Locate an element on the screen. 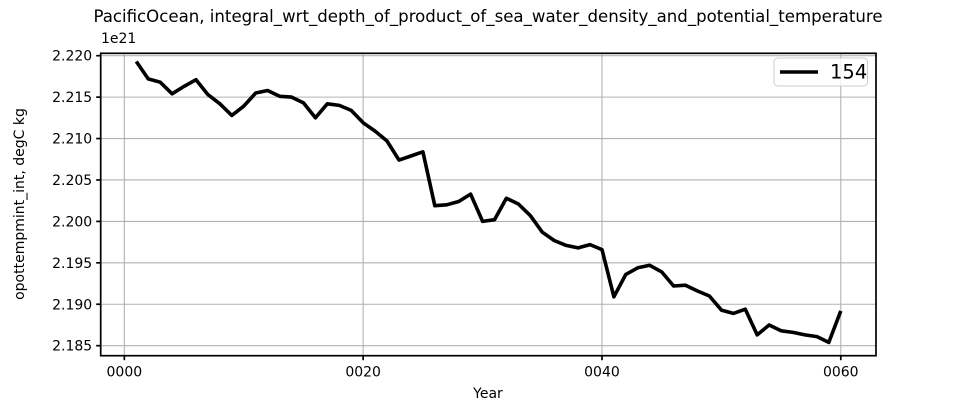 The image size is (976, 412). x-tick-label: 0040 is located at coordinates (602, 373).